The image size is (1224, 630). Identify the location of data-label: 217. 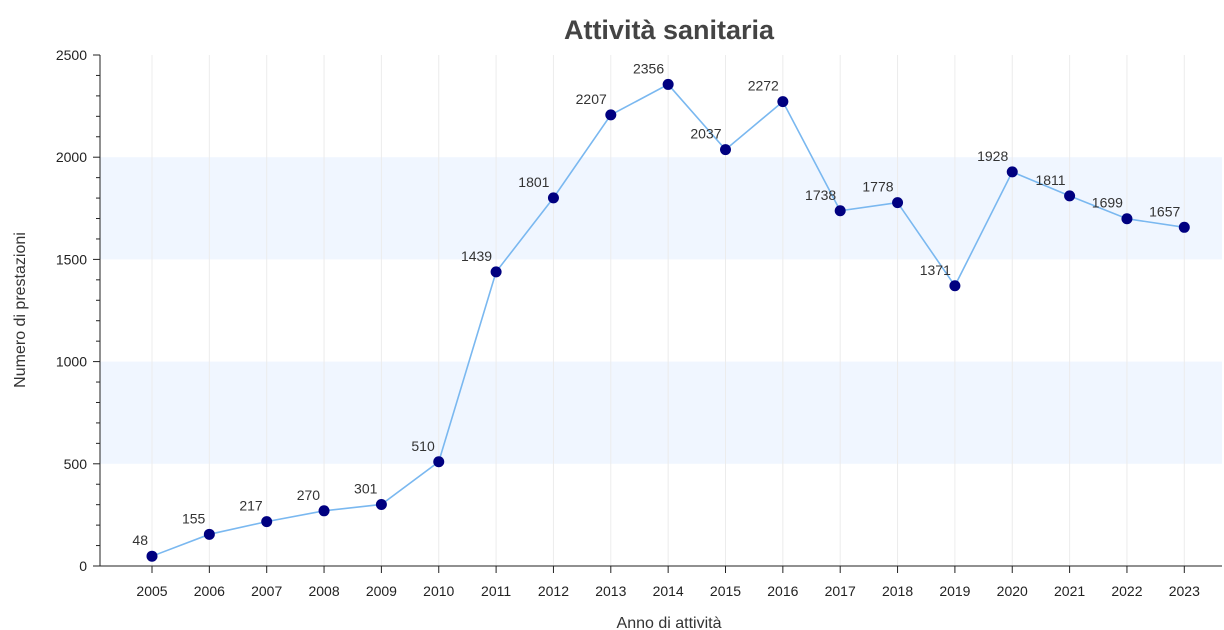
(251, 506).